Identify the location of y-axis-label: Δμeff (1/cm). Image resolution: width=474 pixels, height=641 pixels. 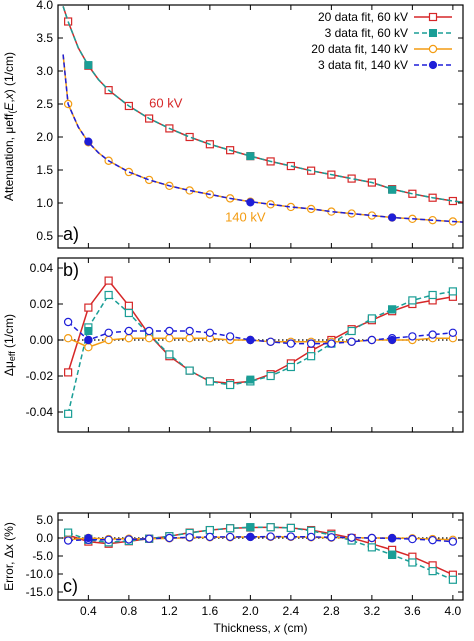
(9, 345).